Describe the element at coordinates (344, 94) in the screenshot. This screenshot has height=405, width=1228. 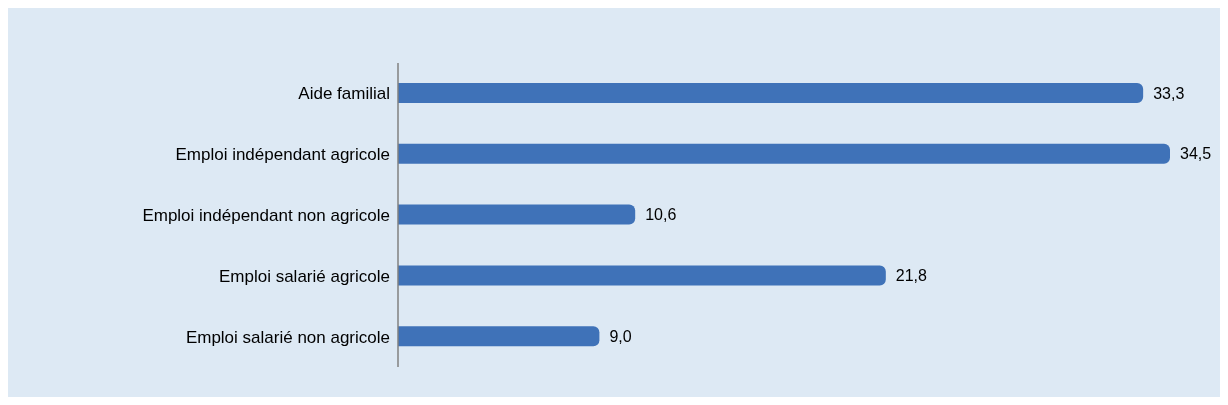
I see `y-tick-label: Aide familial` at that location.